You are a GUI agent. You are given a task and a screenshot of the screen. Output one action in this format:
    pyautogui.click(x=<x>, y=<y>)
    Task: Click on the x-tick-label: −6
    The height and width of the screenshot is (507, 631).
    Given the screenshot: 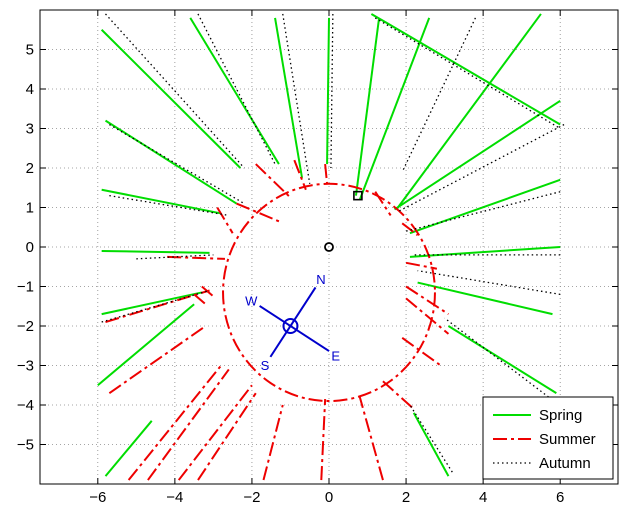 What is the action you would take?
    pyautogui.click(x=97, y=497)
    